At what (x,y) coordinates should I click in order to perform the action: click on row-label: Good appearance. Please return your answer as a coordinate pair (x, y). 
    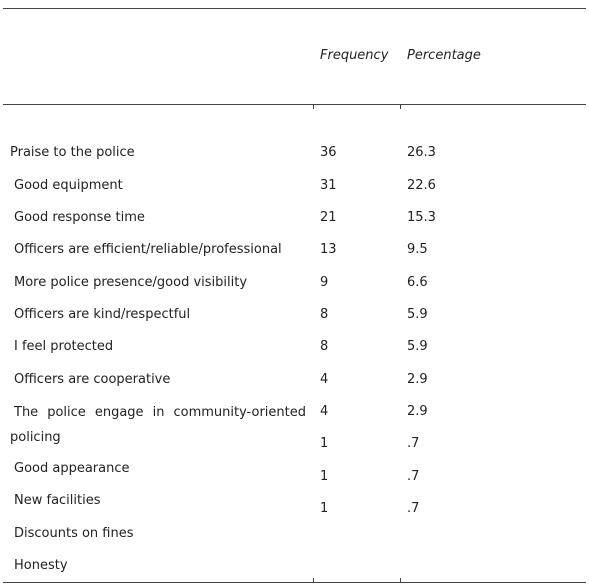
    Looking at the image, I should click on (72, 468).